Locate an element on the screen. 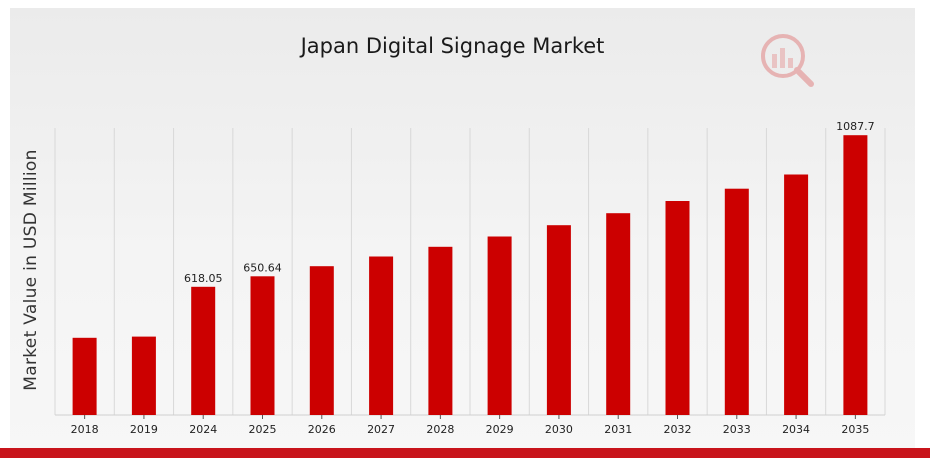 The height and width of the screenshot is (465, 930). bar-2024 is located at coordinates (203, 350).